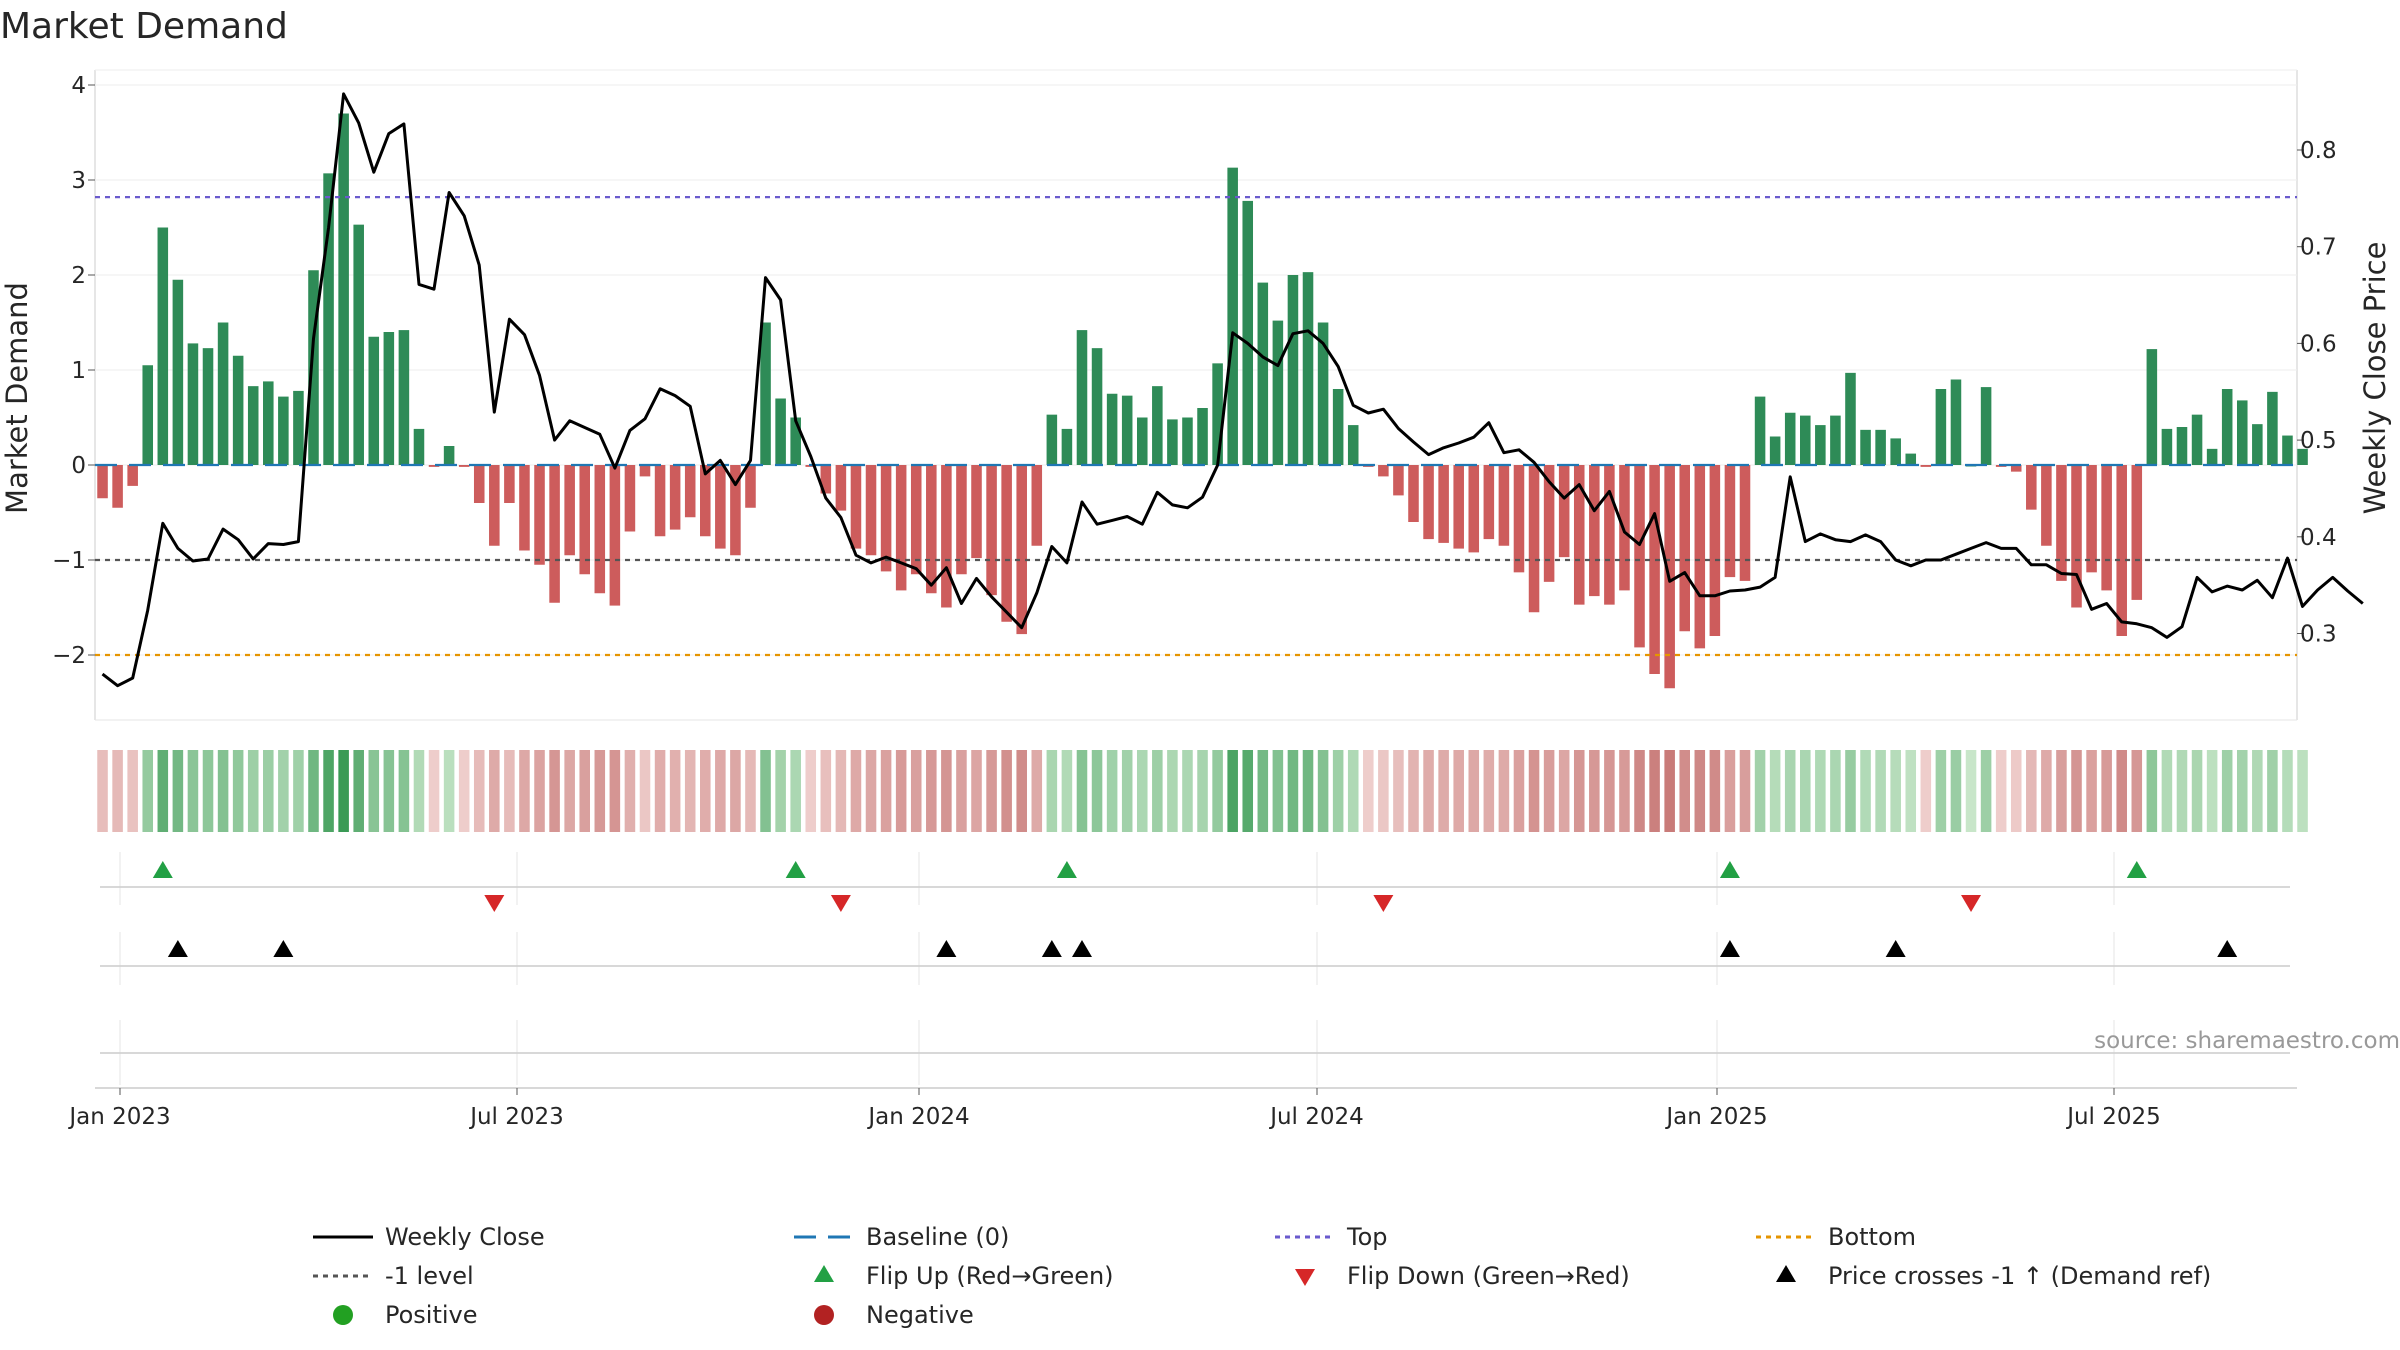 The width and height of the screenshot is (2400, 1350). Describe the element at coordinates (1202, 791) in the screenshot. I see `demand-heat-strip` at that location.